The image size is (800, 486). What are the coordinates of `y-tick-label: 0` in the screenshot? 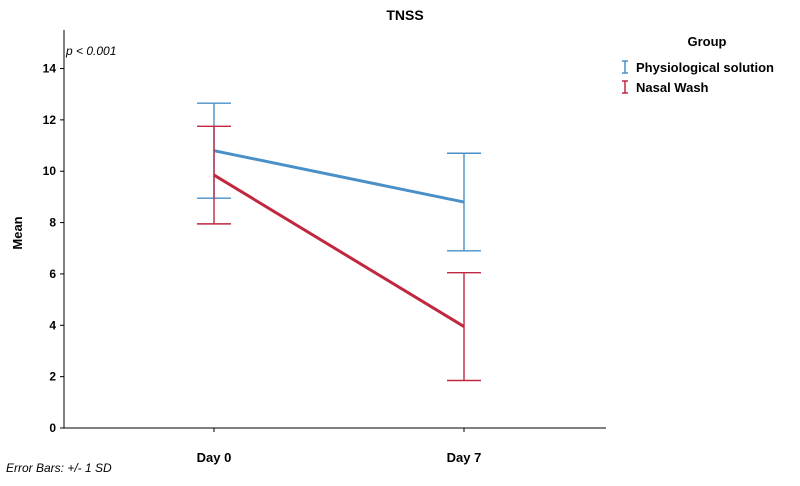 It's located at (52, 428).